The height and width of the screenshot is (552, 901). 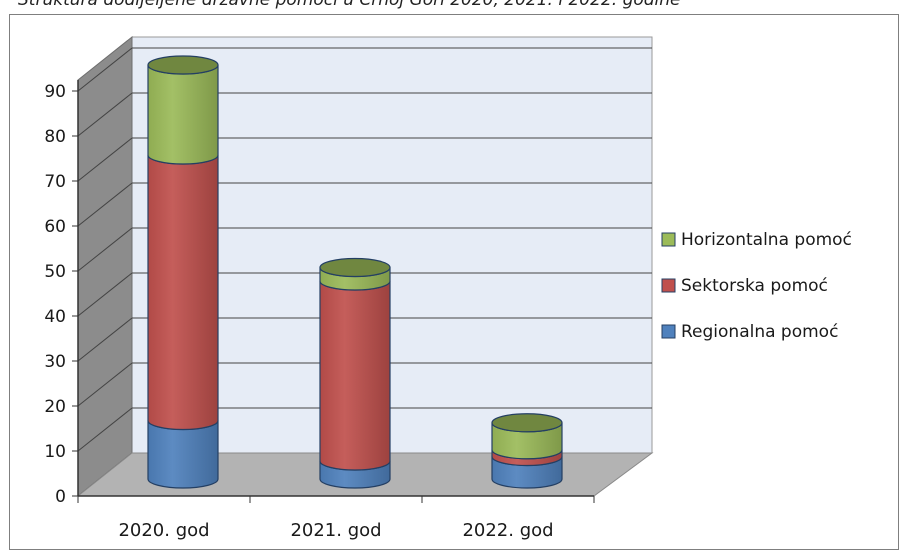 I want to click on y-tick-label: 30, so click(x=55, y=362).